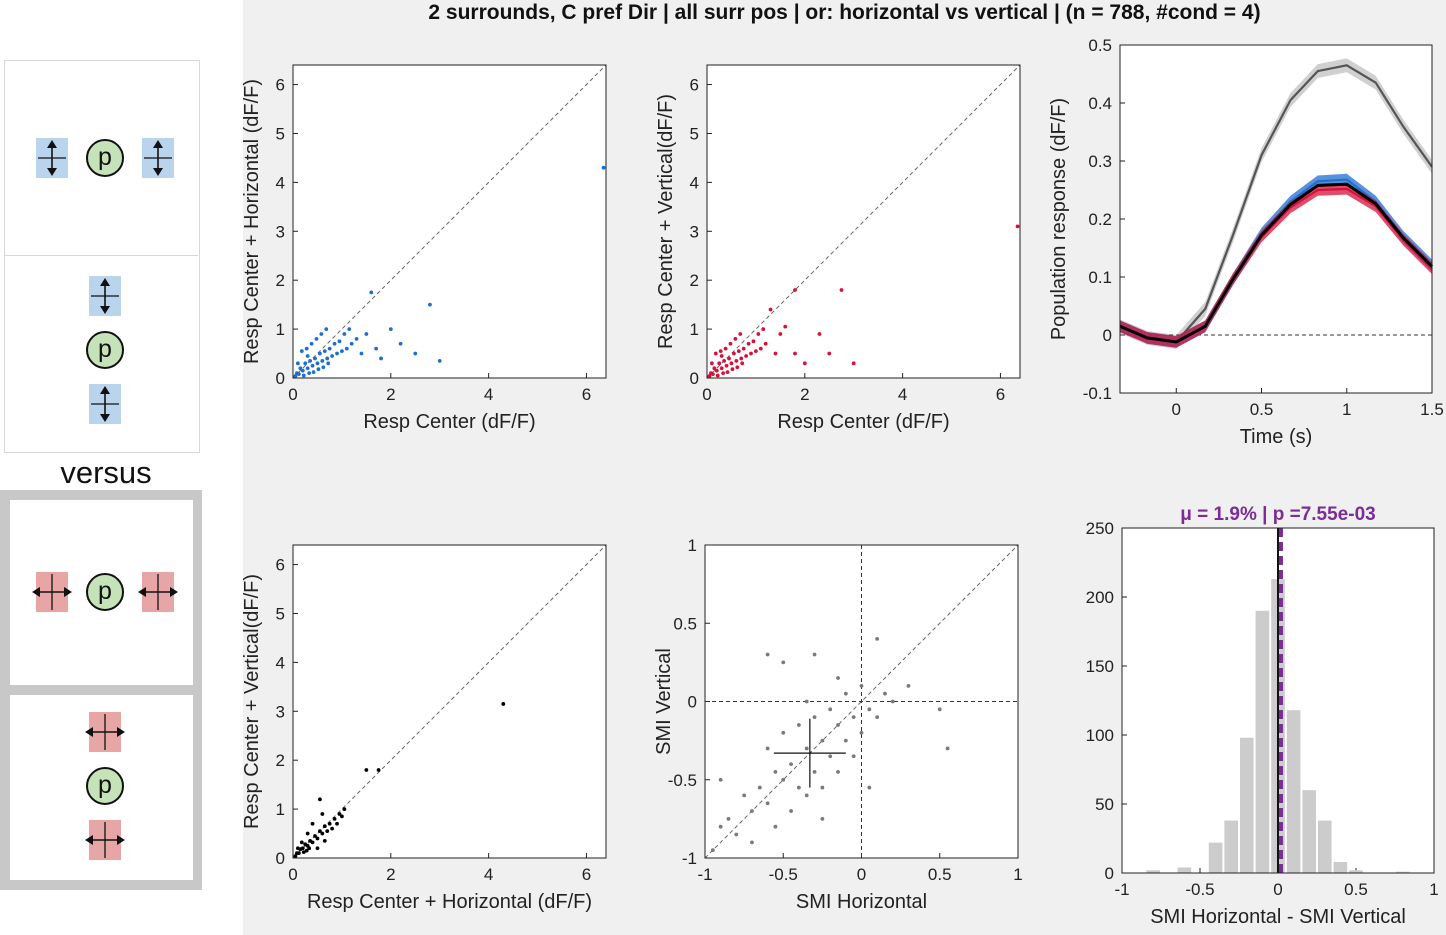  I want to click on x-axis-label: SMI Horizontal - SMI Vertical, so click(1278, 917).